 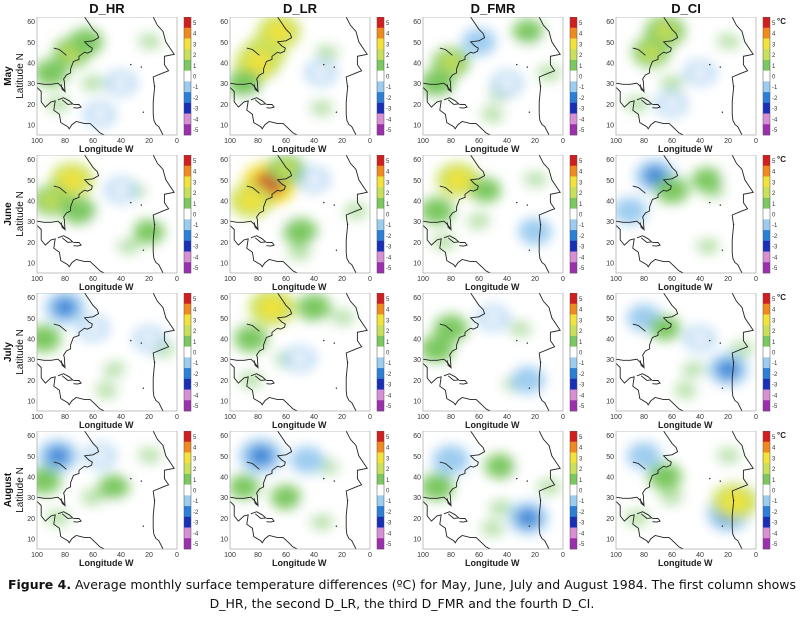 I want to click on colorbar-tick-label: -5, so click(x=582, y=269).